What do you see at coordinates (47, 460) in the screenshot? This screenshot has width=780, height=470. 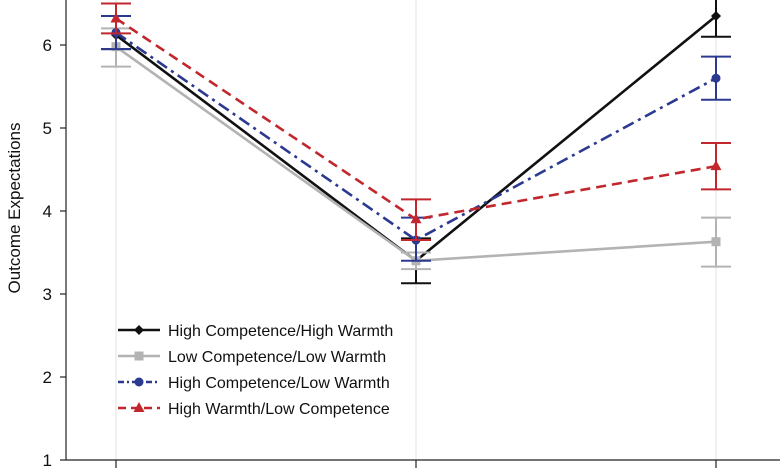 I see `y-tick-label: 1` at bounding box center [47, 460].